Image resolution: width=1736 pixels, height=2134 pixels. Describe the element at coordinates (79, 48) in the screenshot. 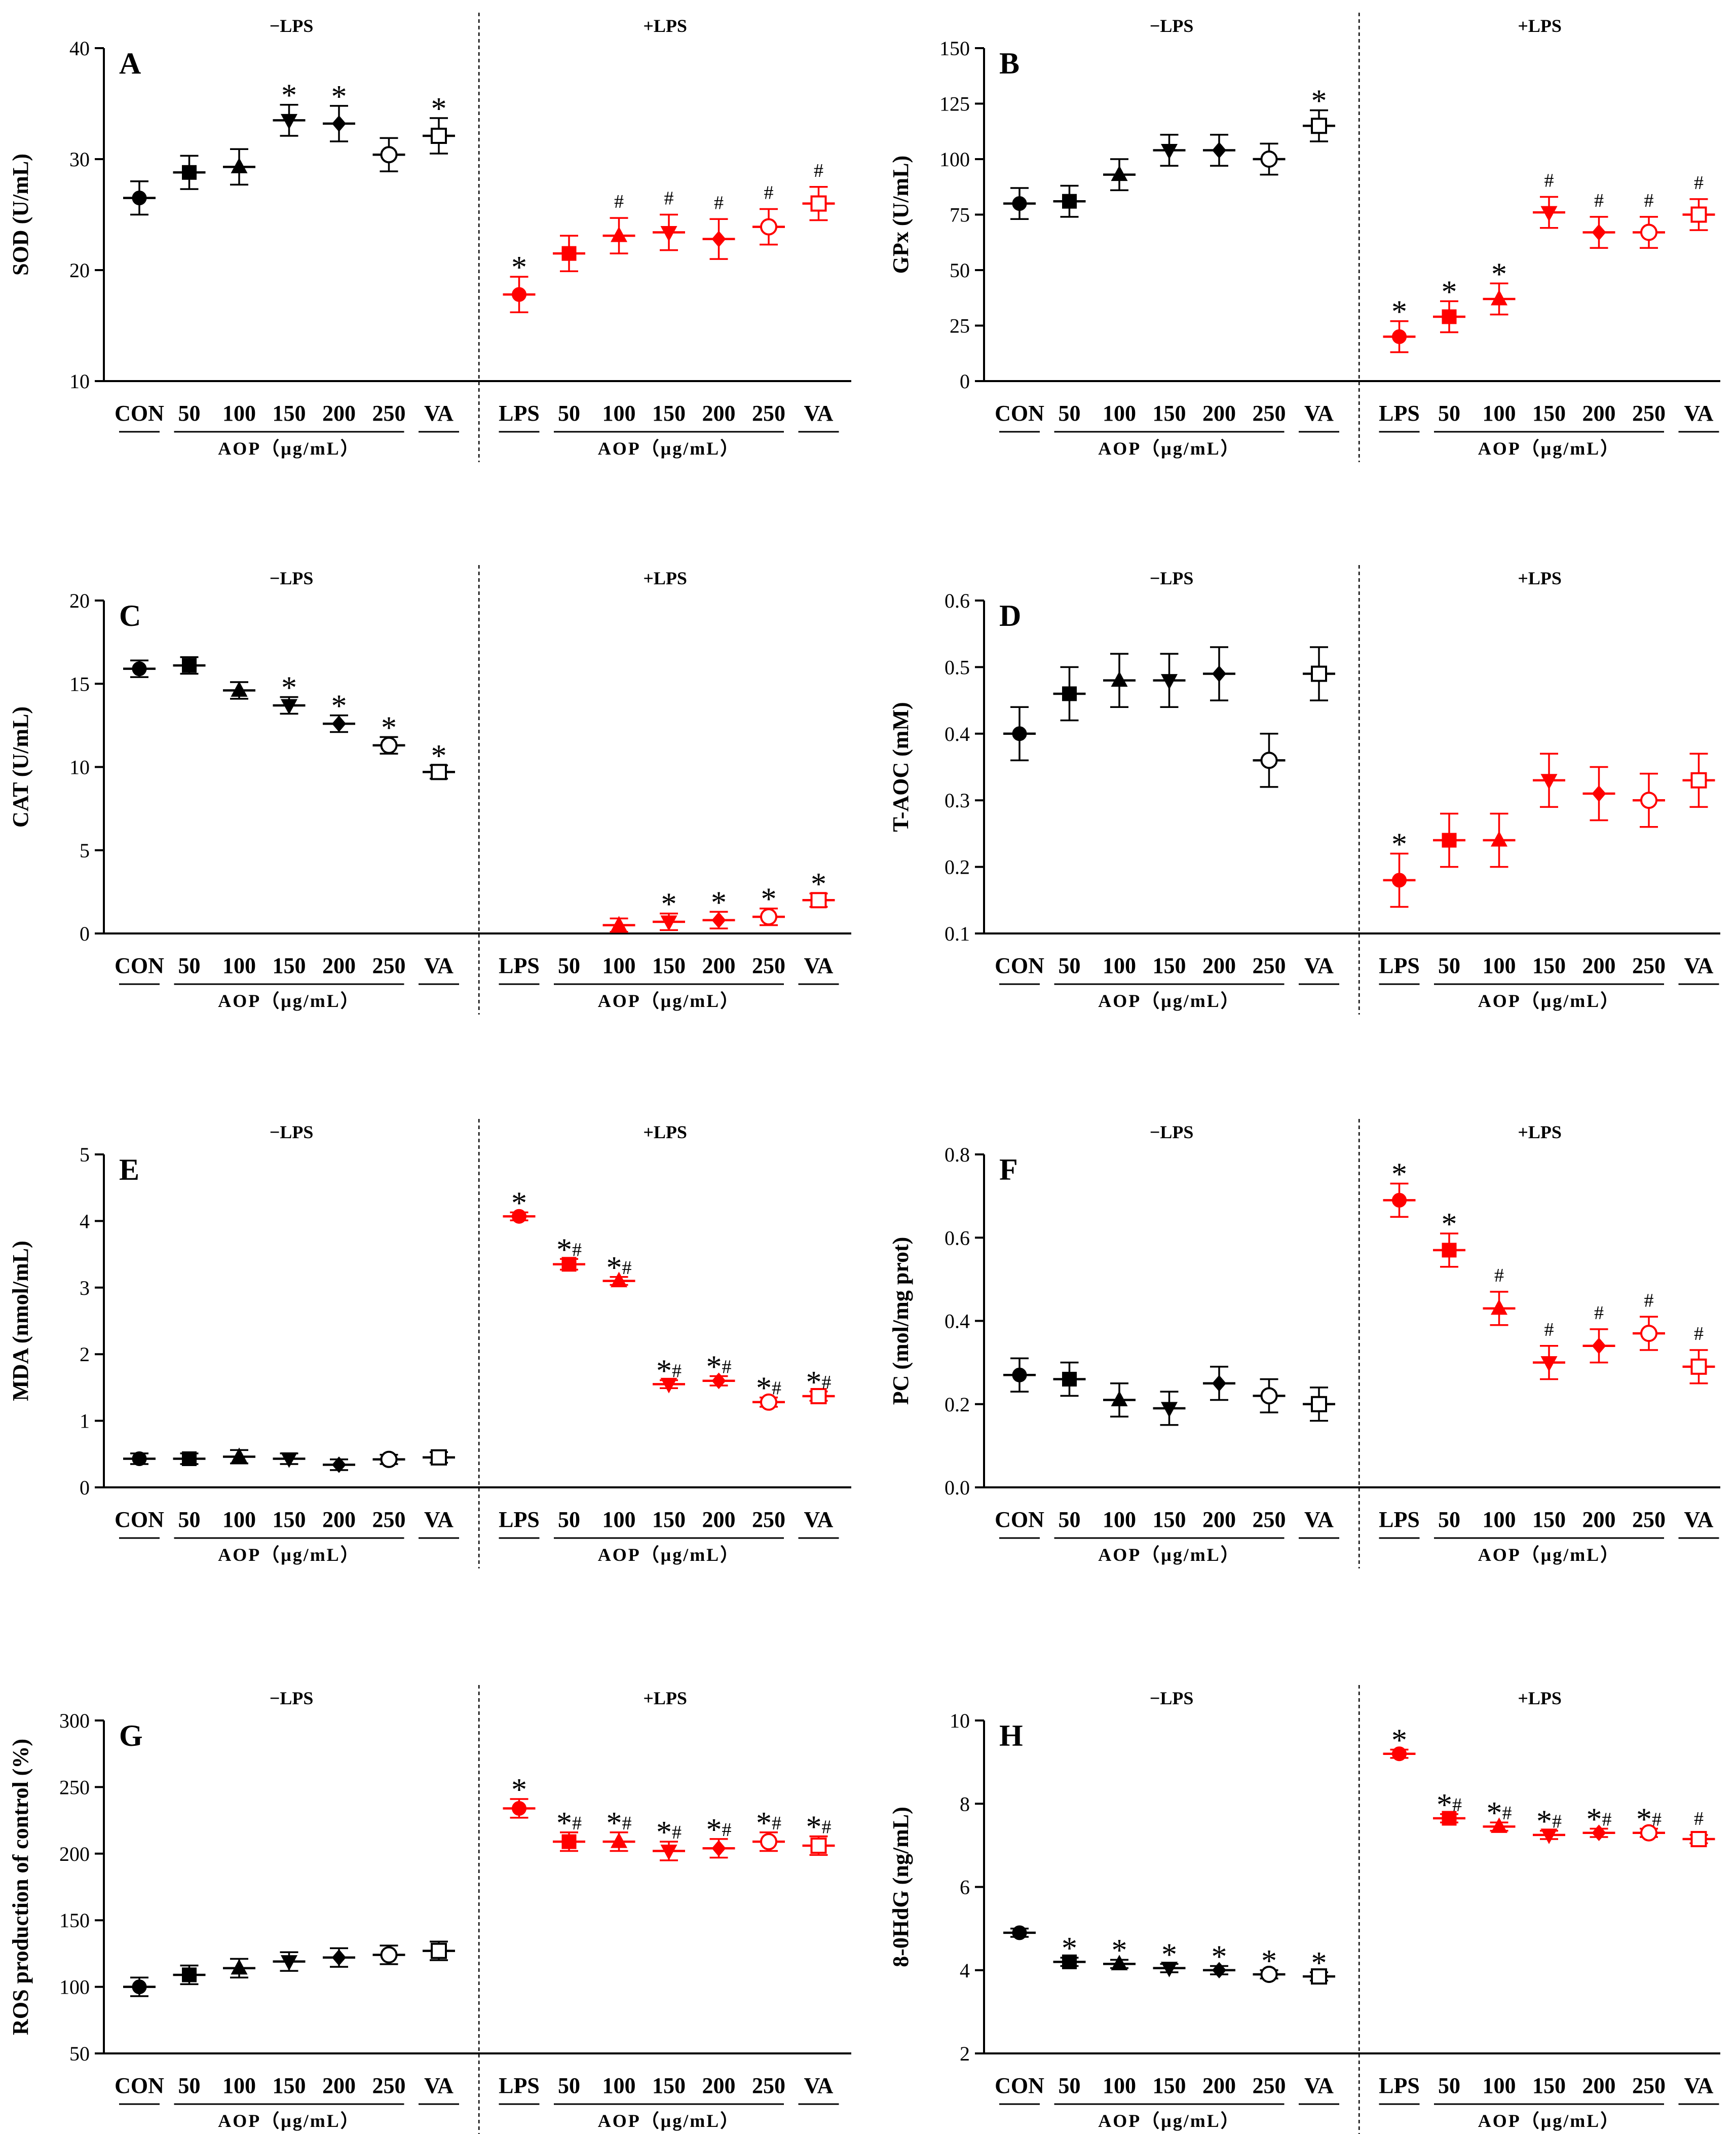

I see `y-tick-label: 40` at that location.